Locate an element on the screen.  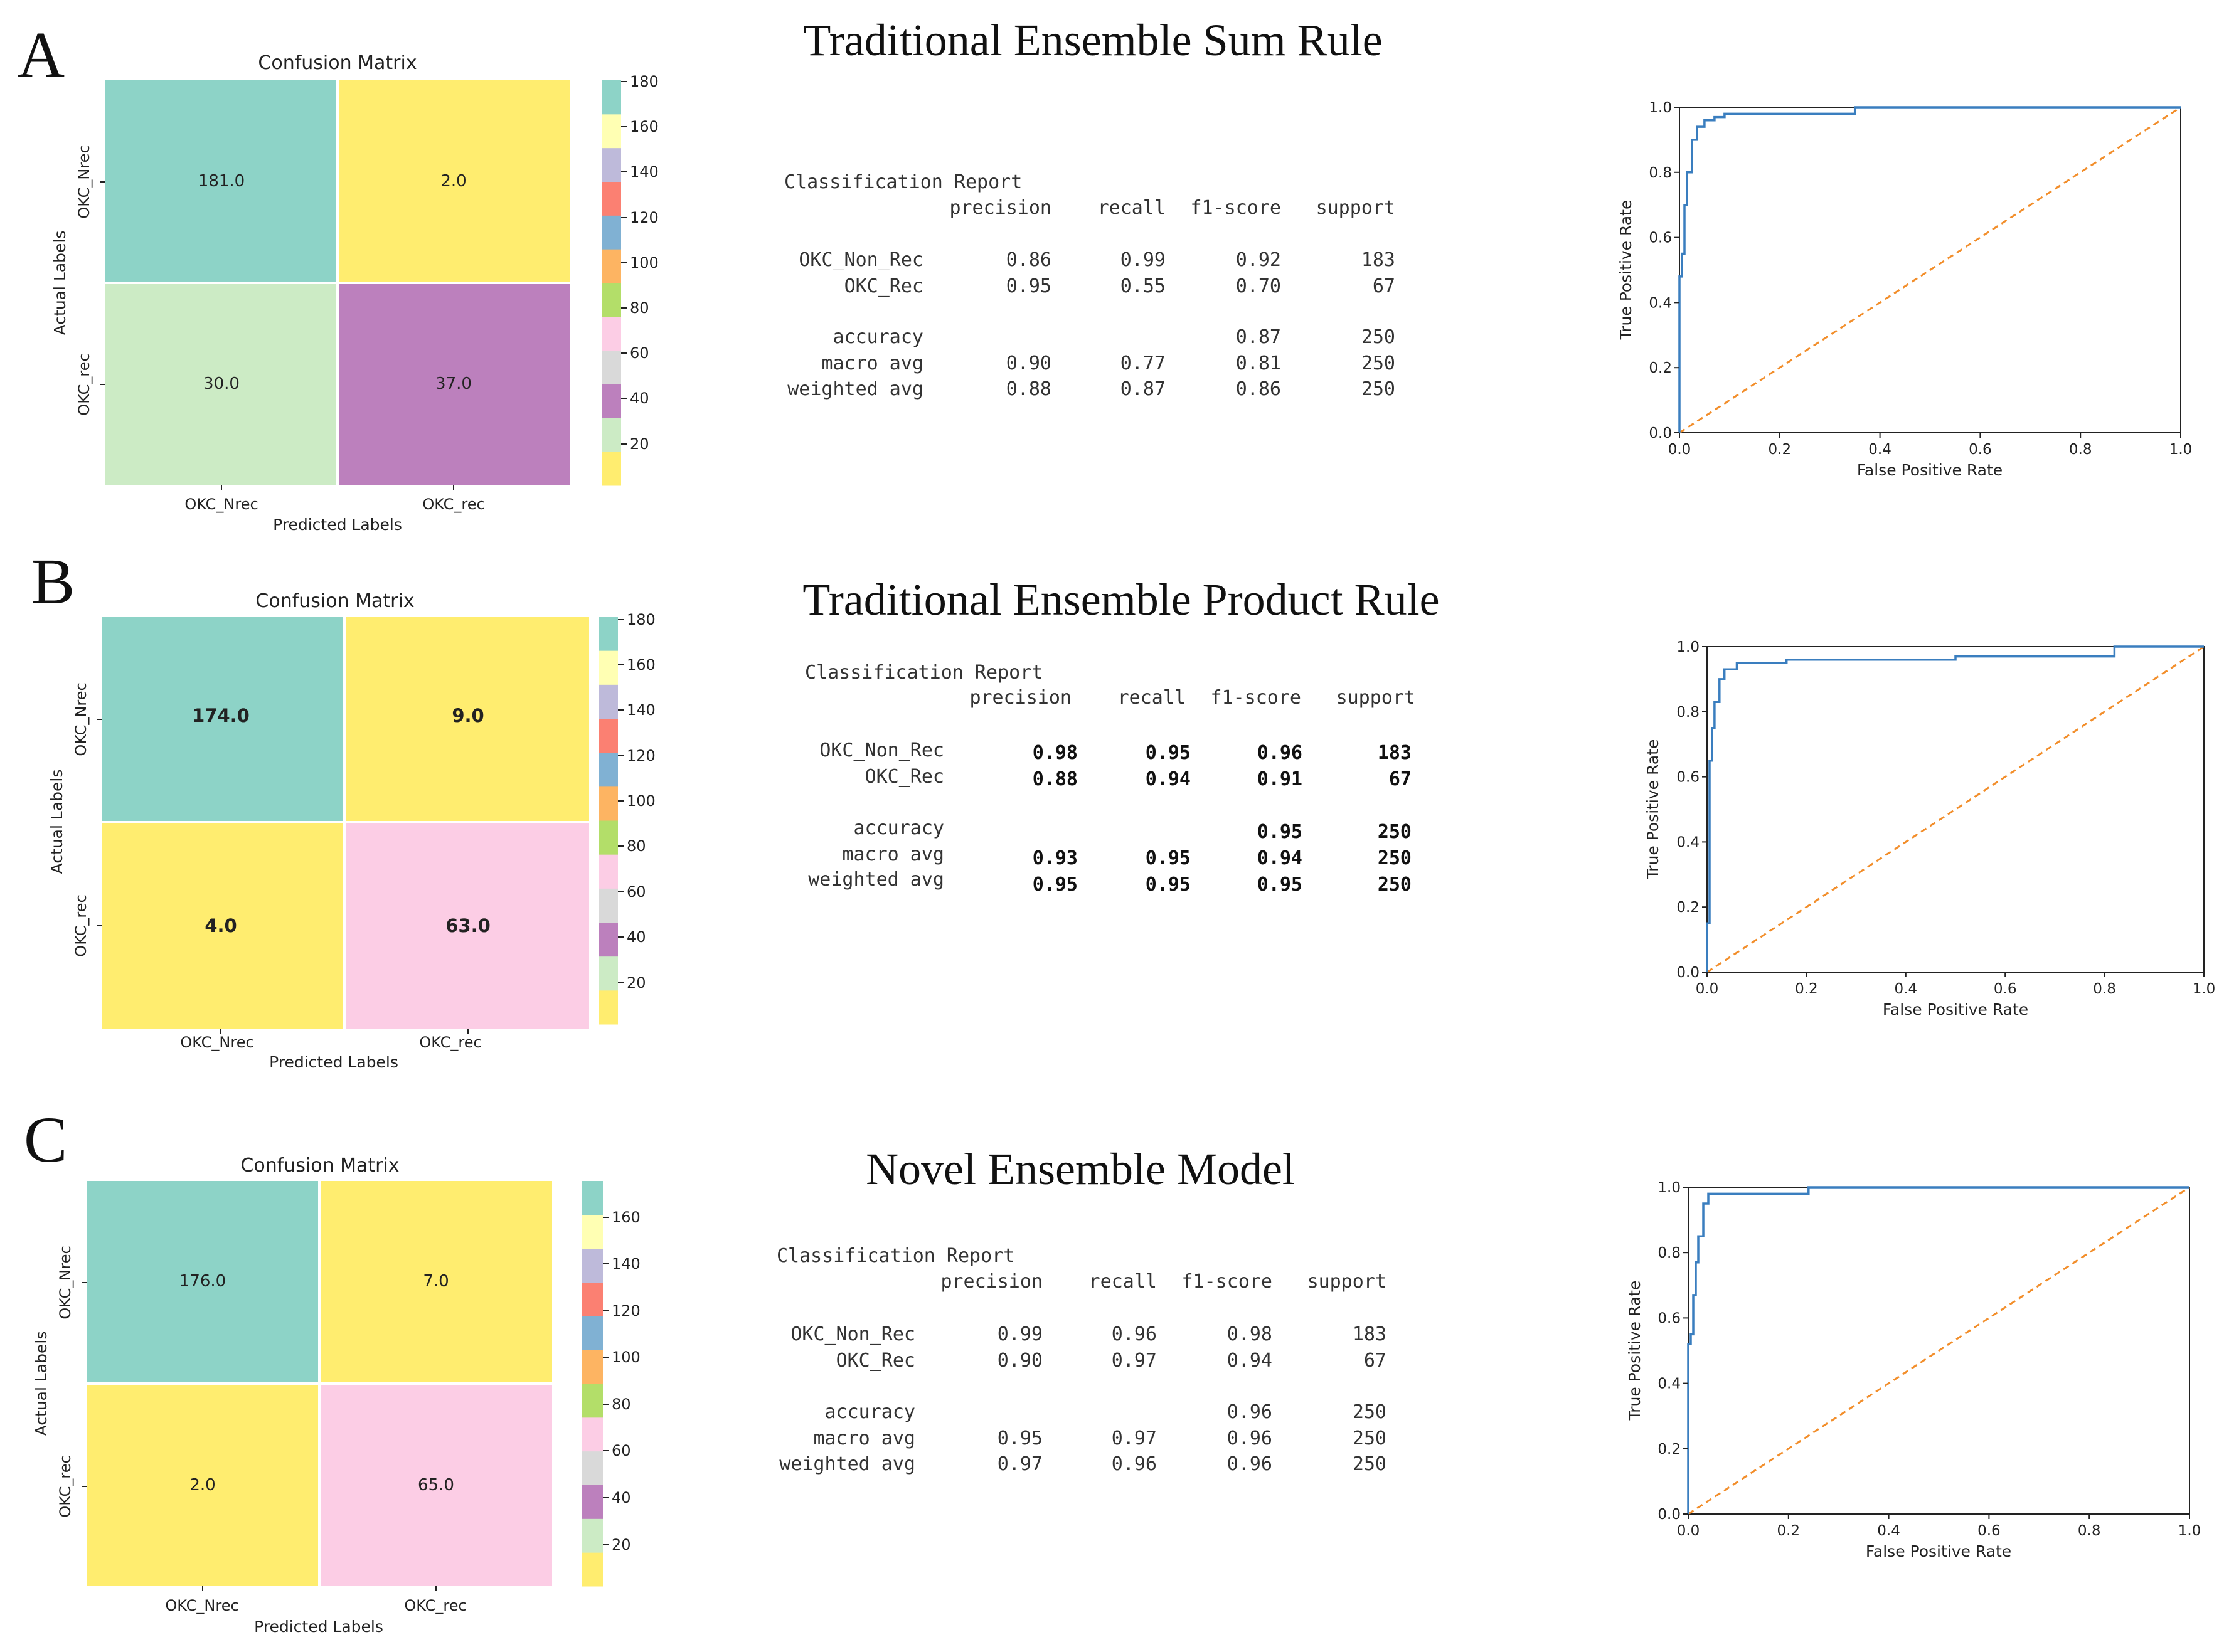
colorbar-tick: 80 is located at coordinates (621, 1404).